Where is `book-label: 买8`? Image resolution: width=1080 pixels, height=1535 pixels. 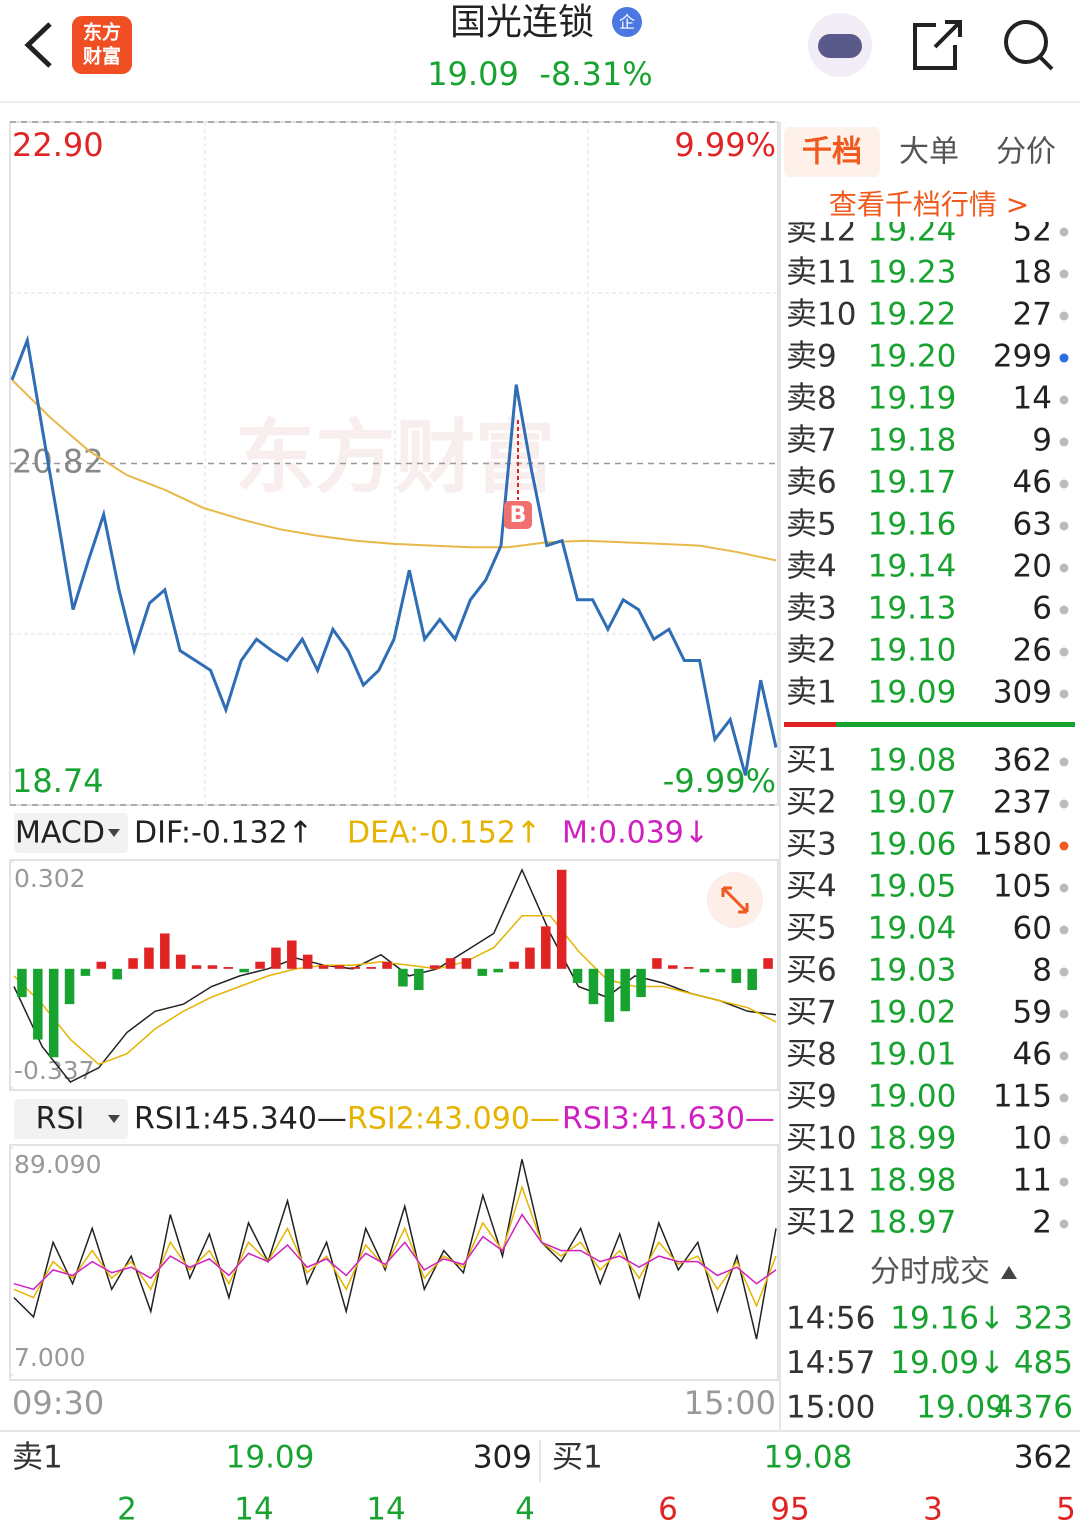
book-label: 买8 is located at coordinates (811, 1055).